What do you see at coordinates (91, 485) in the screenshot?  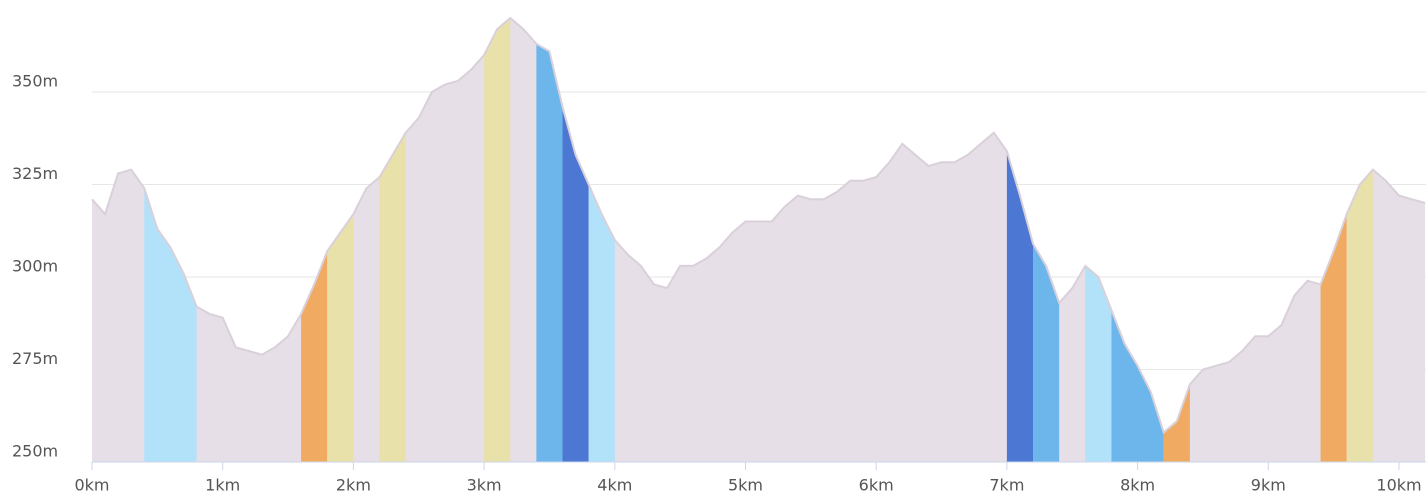 I see `x-tick-label: 0km` at bounding box center [91, 485].